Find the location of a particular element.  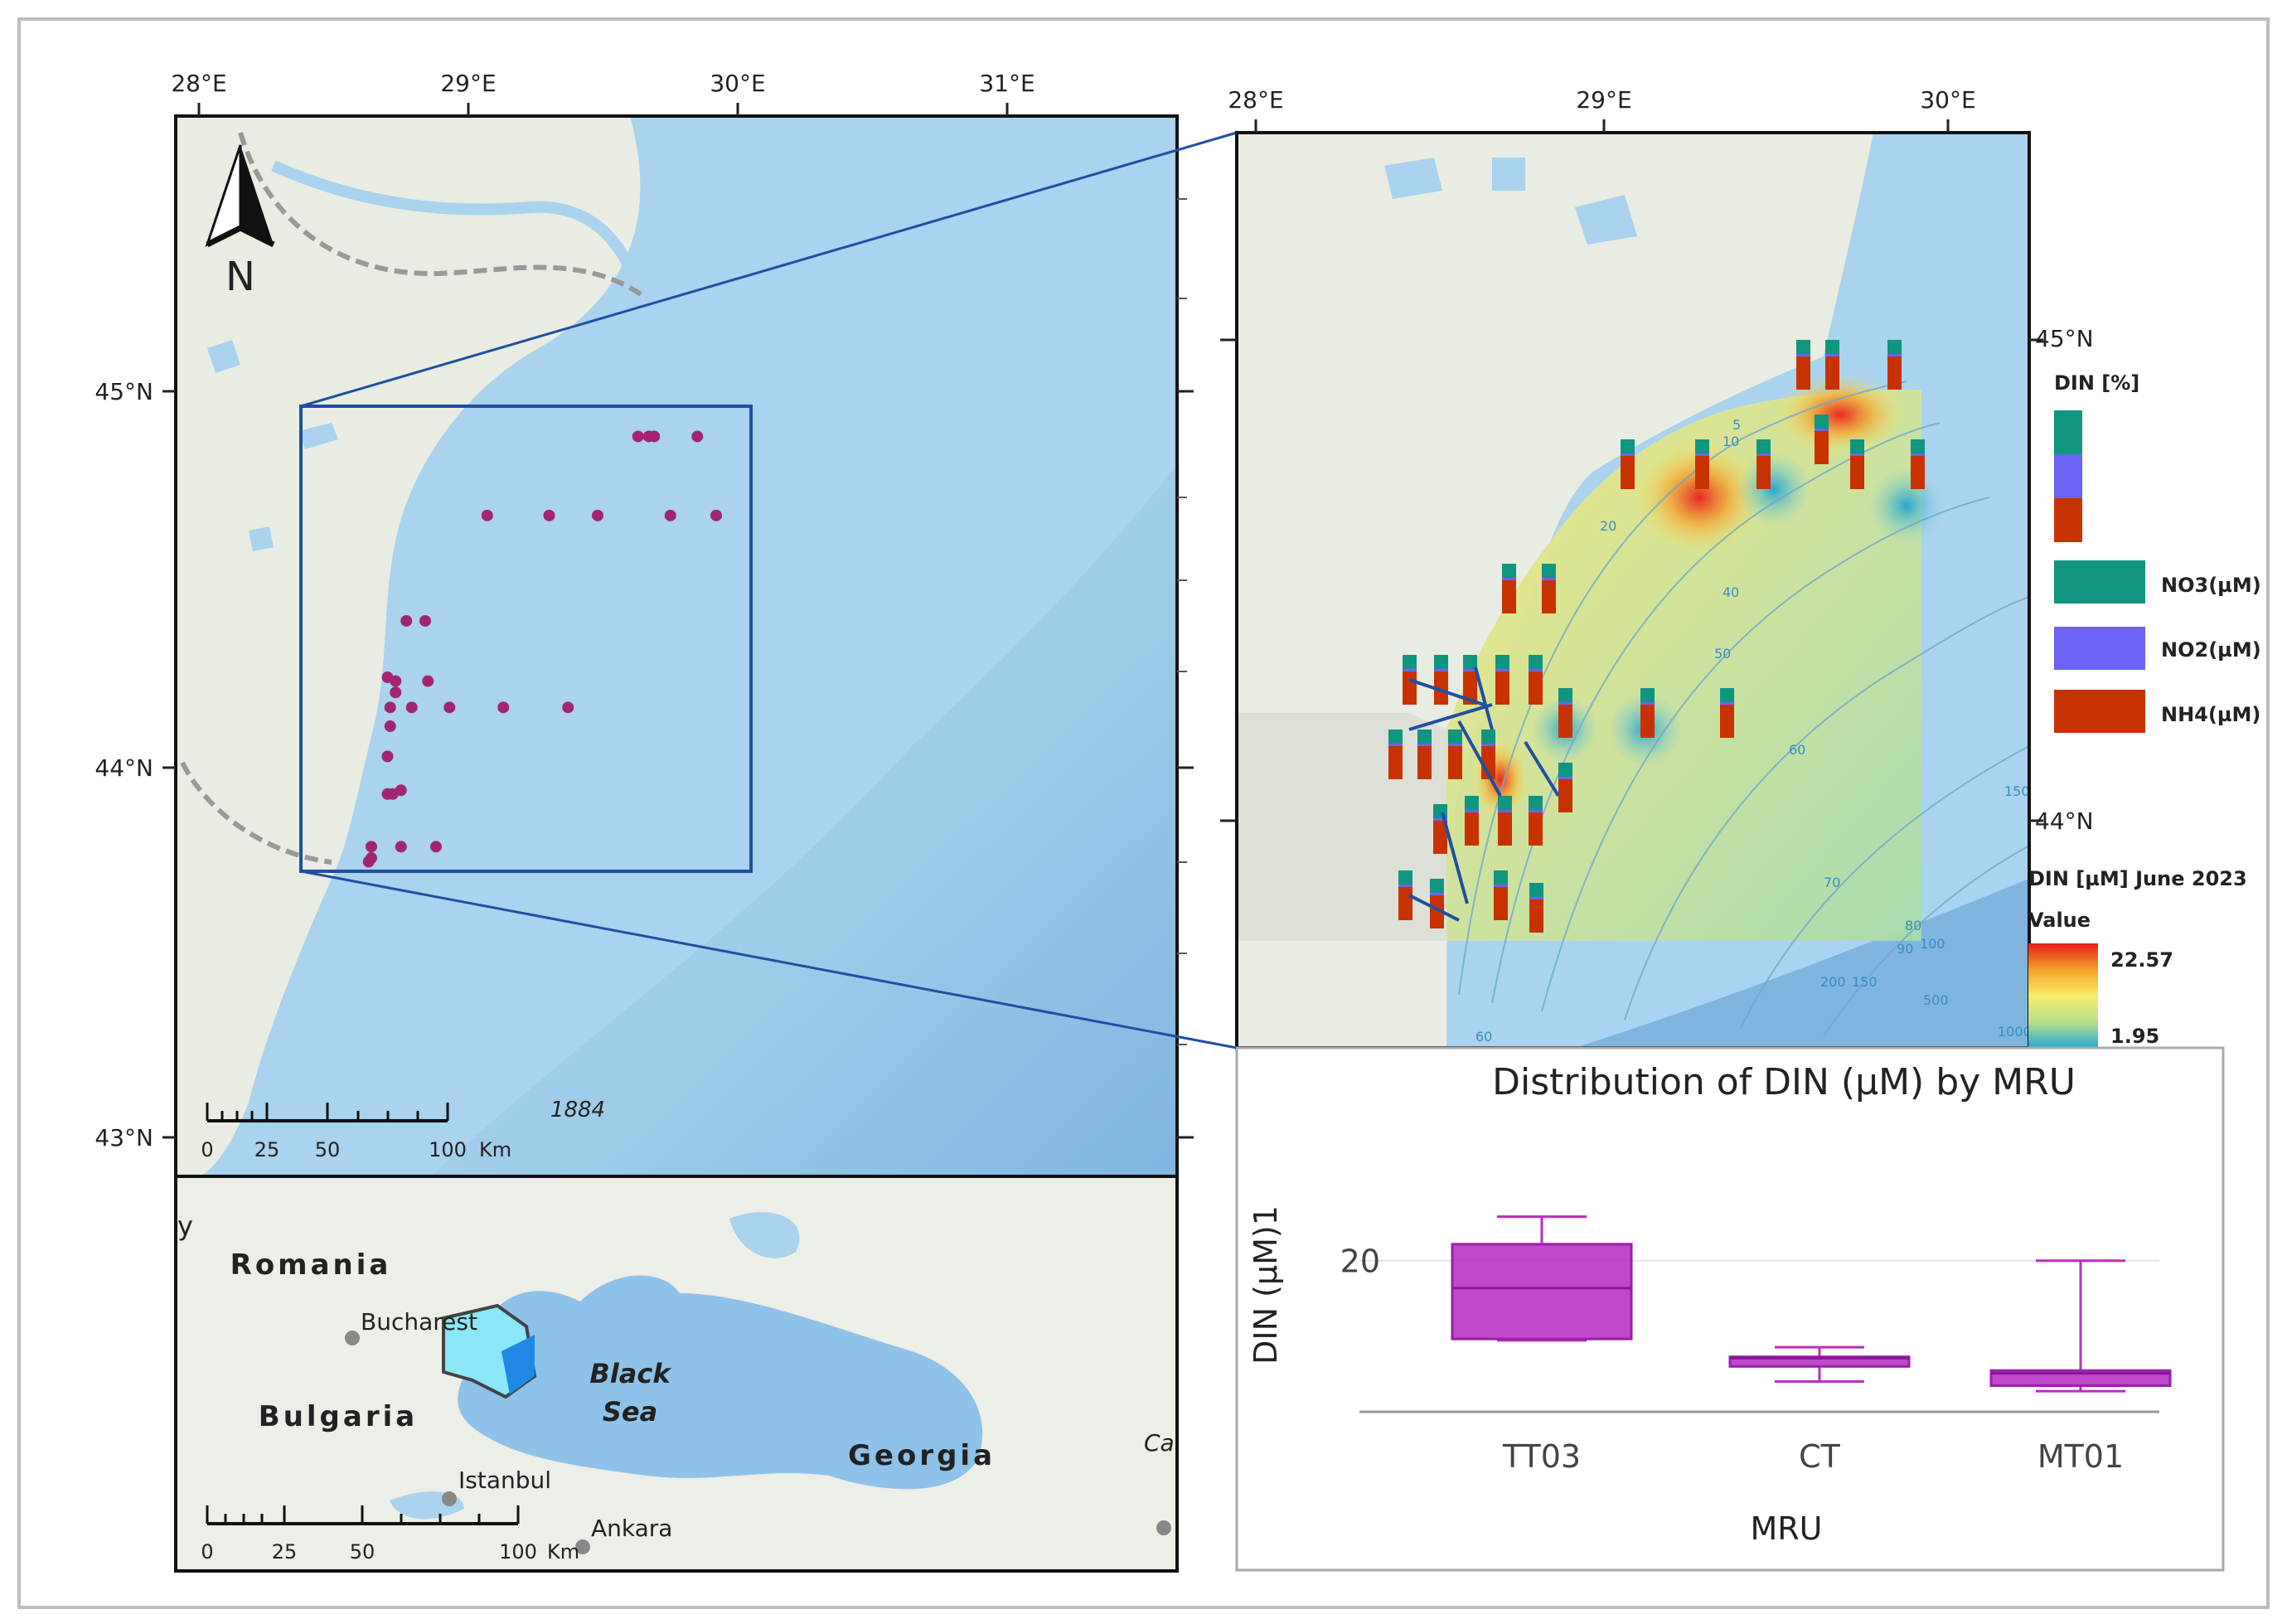

zoom-connector-top is located at coordinates (769, 269).